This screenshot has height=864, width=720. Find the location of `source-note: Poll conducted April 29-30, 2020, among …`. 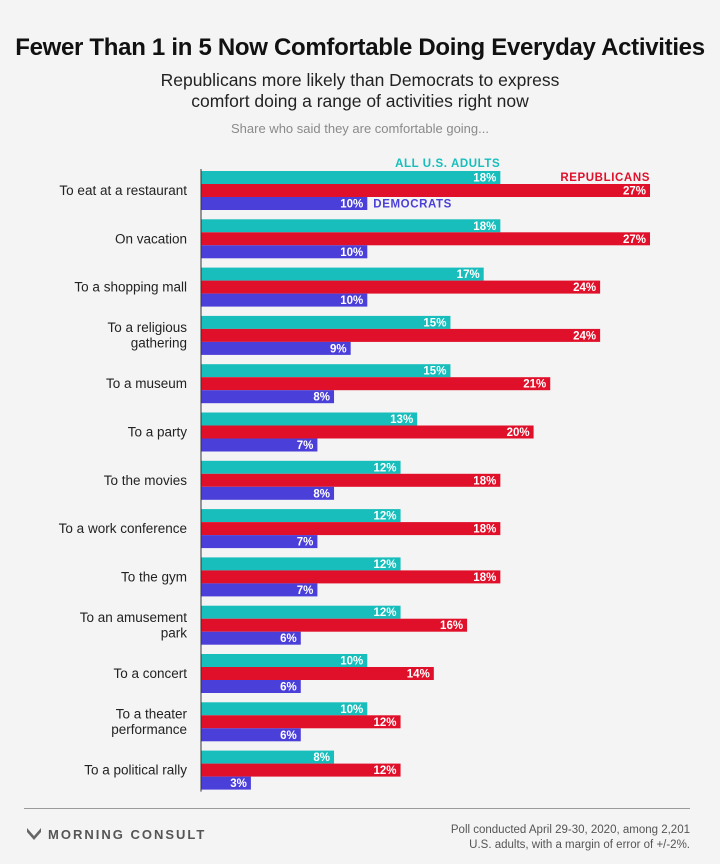

source-note: Poll conducted April 29-30, 2020, among … is located at coordinates (530, 838).